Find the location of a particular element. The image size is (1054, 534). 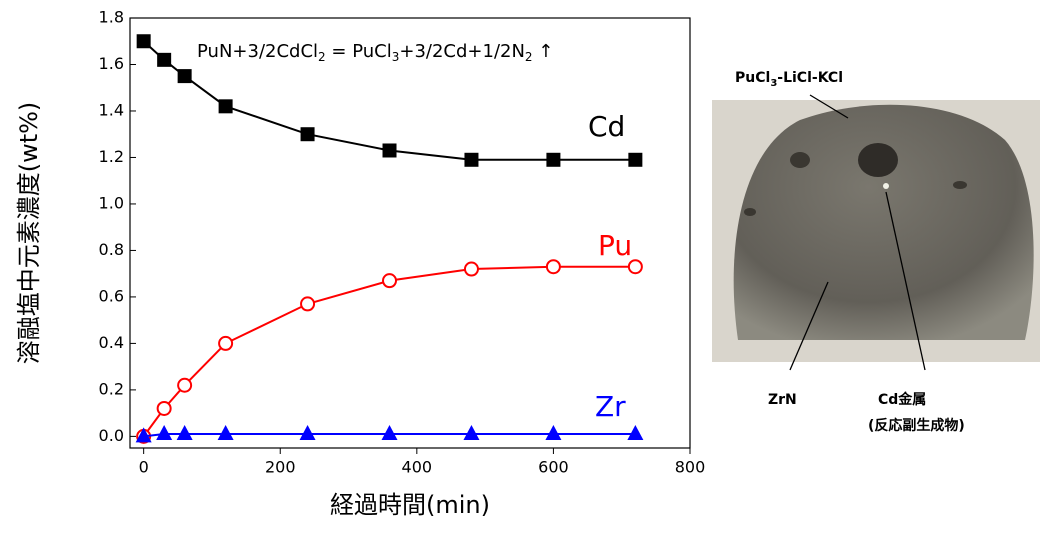

x-axis-title: 経過時間(min) is located at coordinates (410, 505).